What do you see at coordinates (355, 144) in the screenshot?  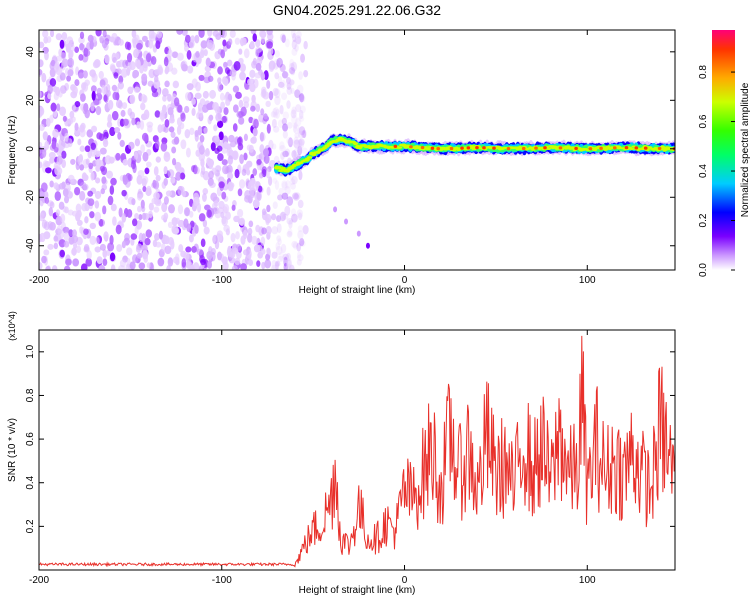 I see `trace-mark` at bounding box center [355, 144].